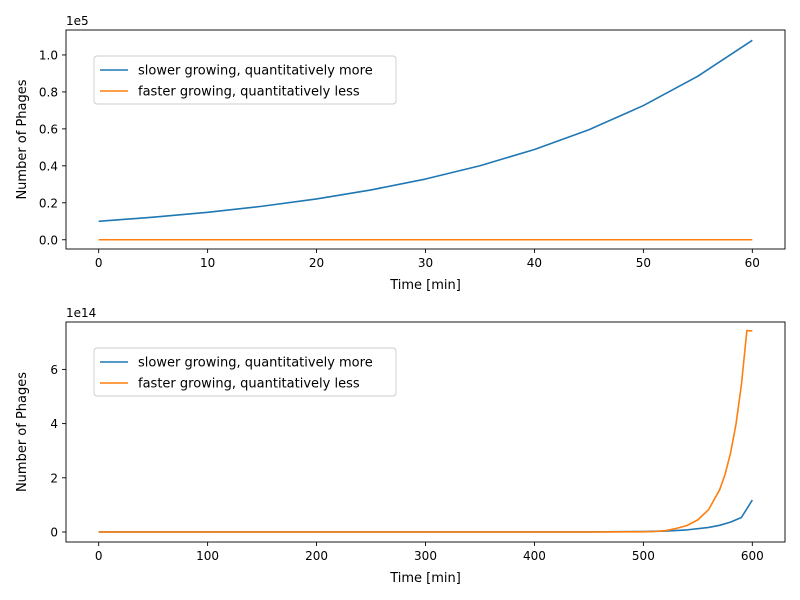 This screenshot has height=600, width=800. Describe the element at coordinates (54, 532) in the screenshot. I see `y-tick-label: 0` at that location.